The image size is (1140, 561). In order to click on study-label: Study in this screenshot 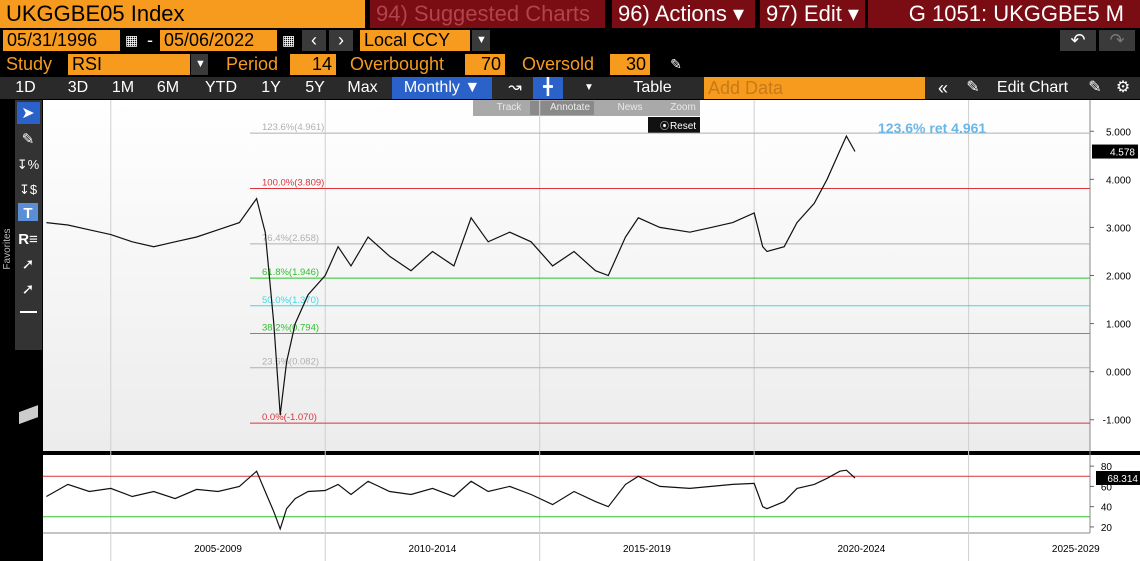, I will do `click(29, 64)`.